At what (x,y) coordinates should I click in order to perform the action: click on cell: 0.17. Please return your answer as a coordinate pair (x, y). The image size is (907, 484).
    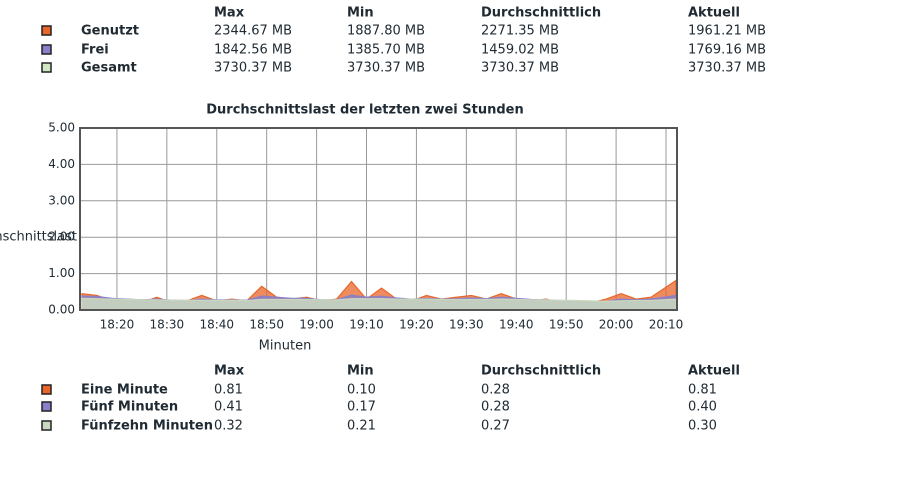
    Looking at the image, I should click on (361, 407).